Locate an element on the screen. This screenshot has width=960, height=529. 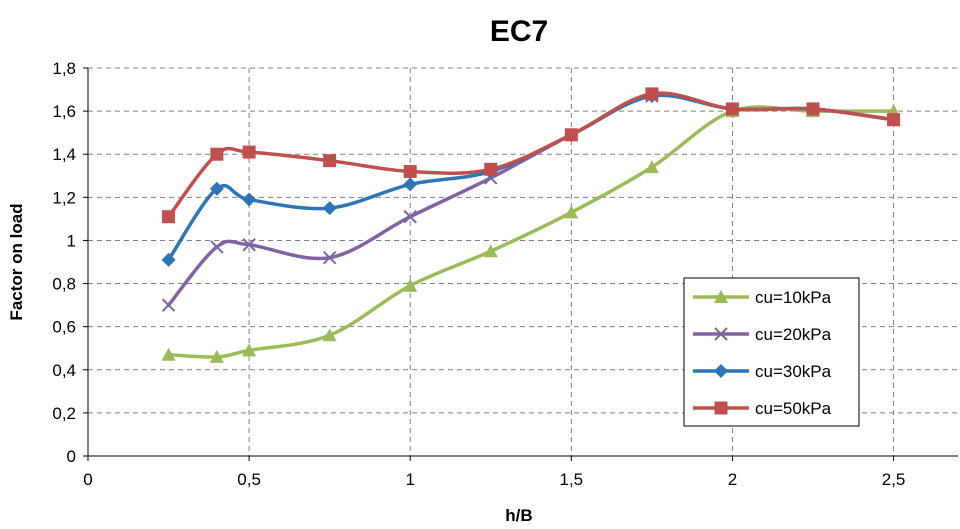
x-axis-title: h/B is located at coordinates (518, 515).